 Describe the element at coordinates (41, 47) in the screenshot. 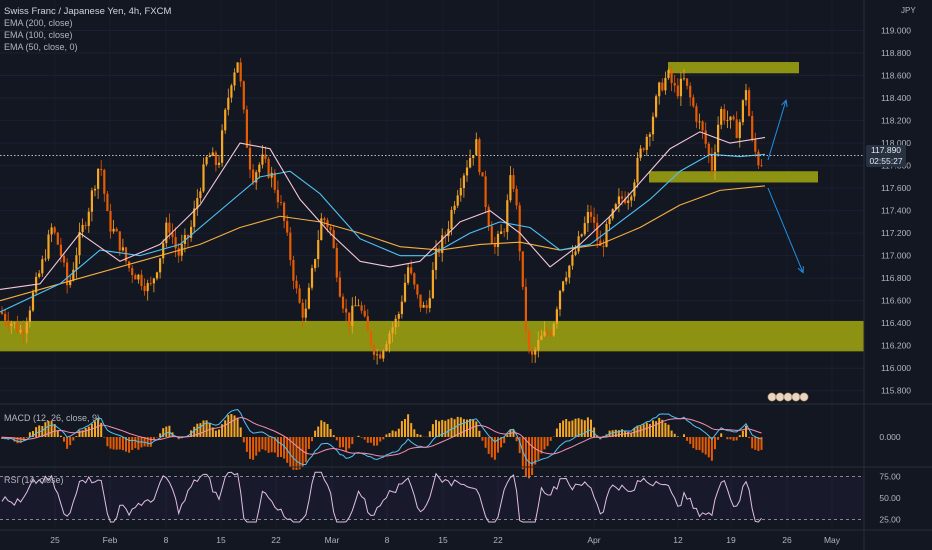

I see `ema50-legend: EMA (50, close, 0)` at that location.